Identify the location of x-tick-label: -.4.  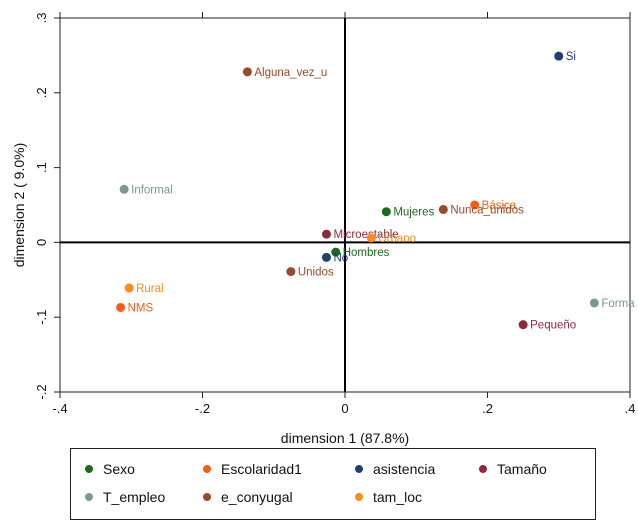
(59, 408).